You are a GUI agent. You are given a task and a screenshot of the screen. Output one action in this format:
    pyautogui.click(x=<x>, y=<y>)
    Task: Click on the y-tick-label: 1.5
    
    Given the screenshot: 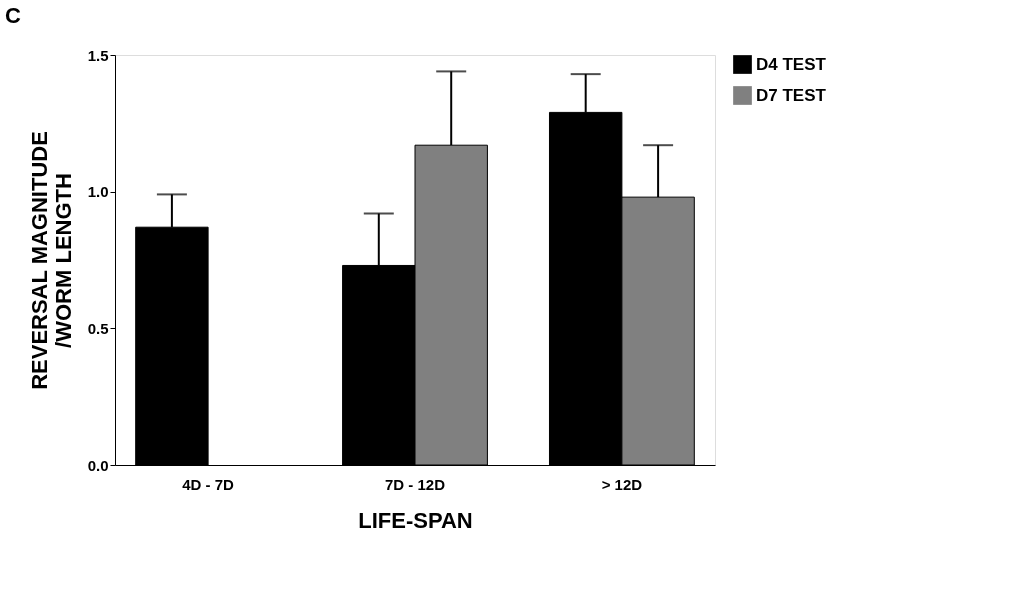 What is the action you would take?
    pyautogui.click(x=98, y=55)
    